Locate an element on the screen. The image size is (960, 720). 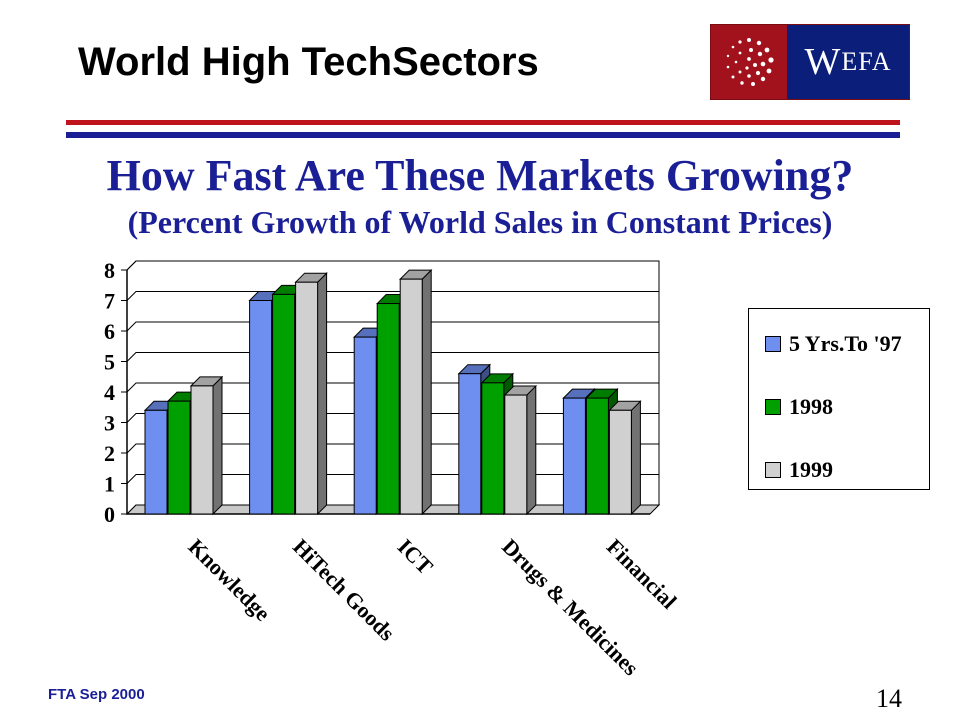
page-number: 14 is located at coordinates (889, 698).